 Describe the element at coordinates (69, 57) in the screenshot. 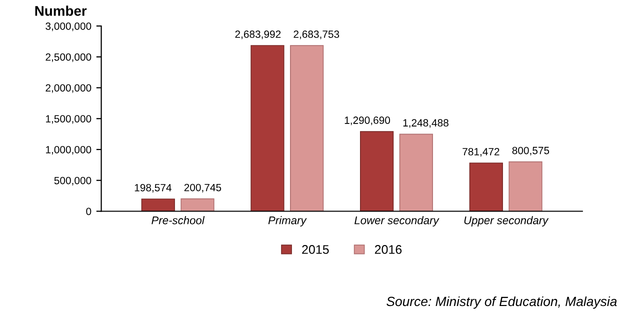

I see `y-tick-label: 2,500,000` at that location.